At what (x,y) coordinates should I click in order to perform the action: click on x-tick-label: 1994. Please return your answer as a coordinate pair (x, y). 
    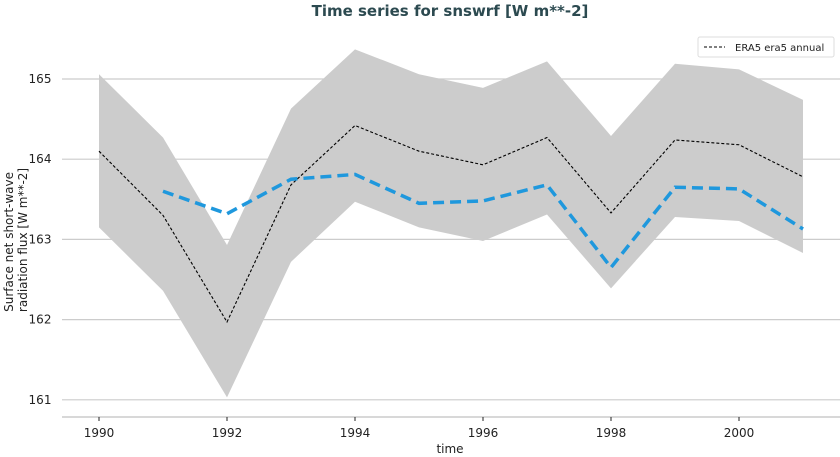
    Looking at the image, I should click on (355, 433).